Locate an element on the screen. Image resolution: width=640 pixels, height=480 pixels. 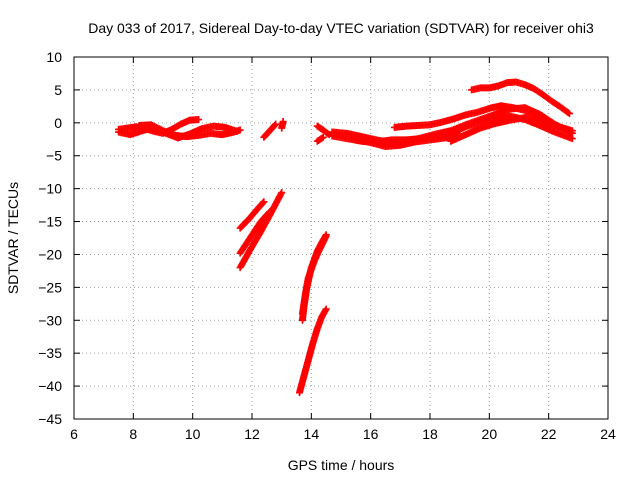
y-tick-label: 10 is located at coordinates (54, 57).